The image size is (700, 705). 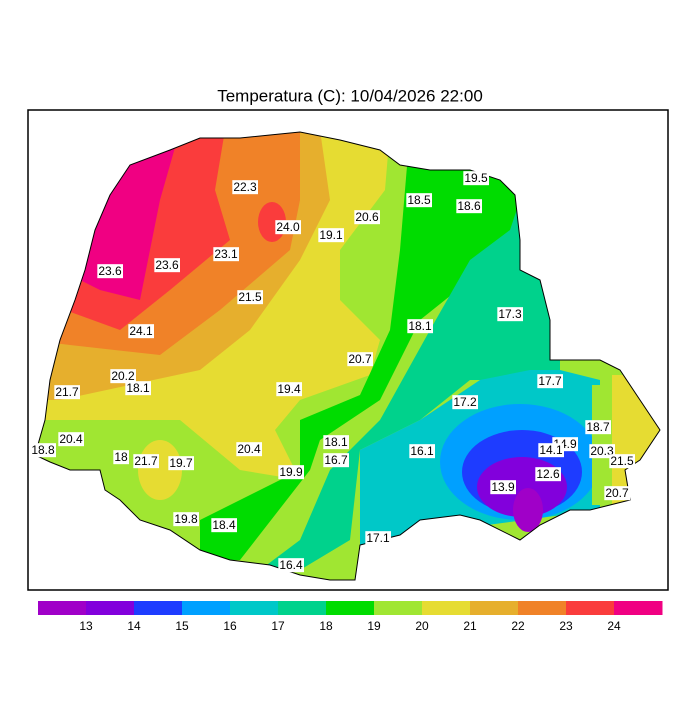 I want to click on station-value: 16.4, so click(x=291, y=565).